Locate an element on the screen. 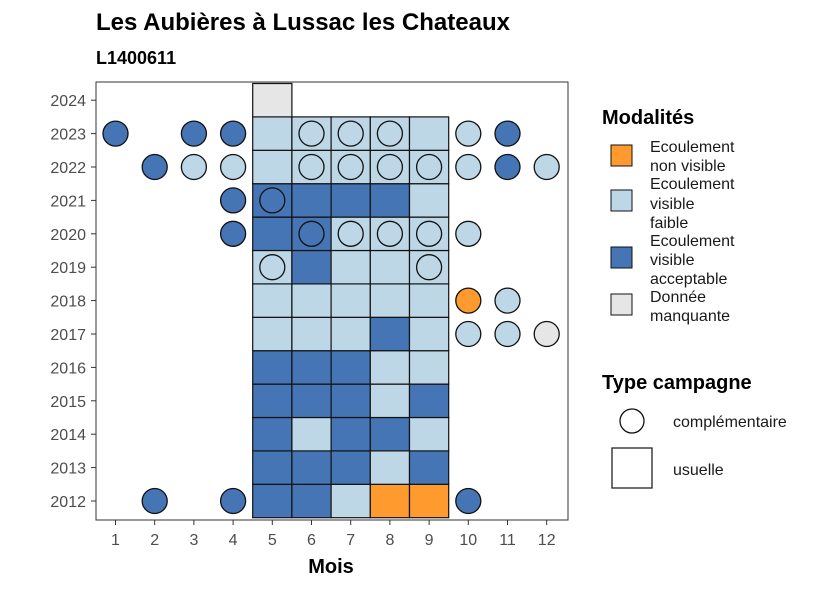 The height and width of the screenshot is (590, 826). x-tick-label: 10 is located at coordinates (468, 540).